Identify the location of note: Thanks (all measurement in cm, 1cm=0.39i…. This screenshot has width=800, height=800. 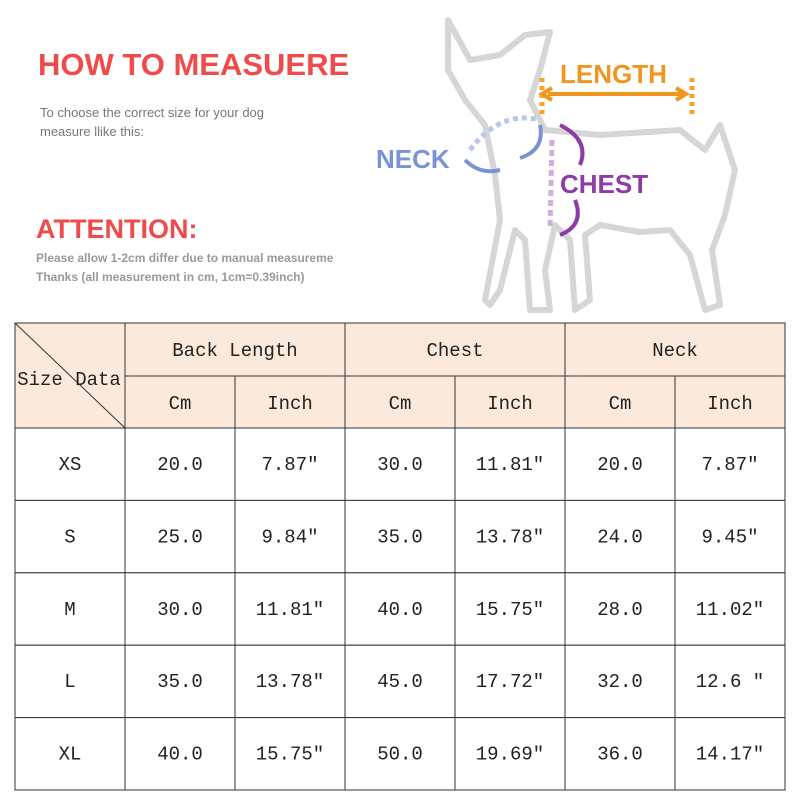
(170, 277).